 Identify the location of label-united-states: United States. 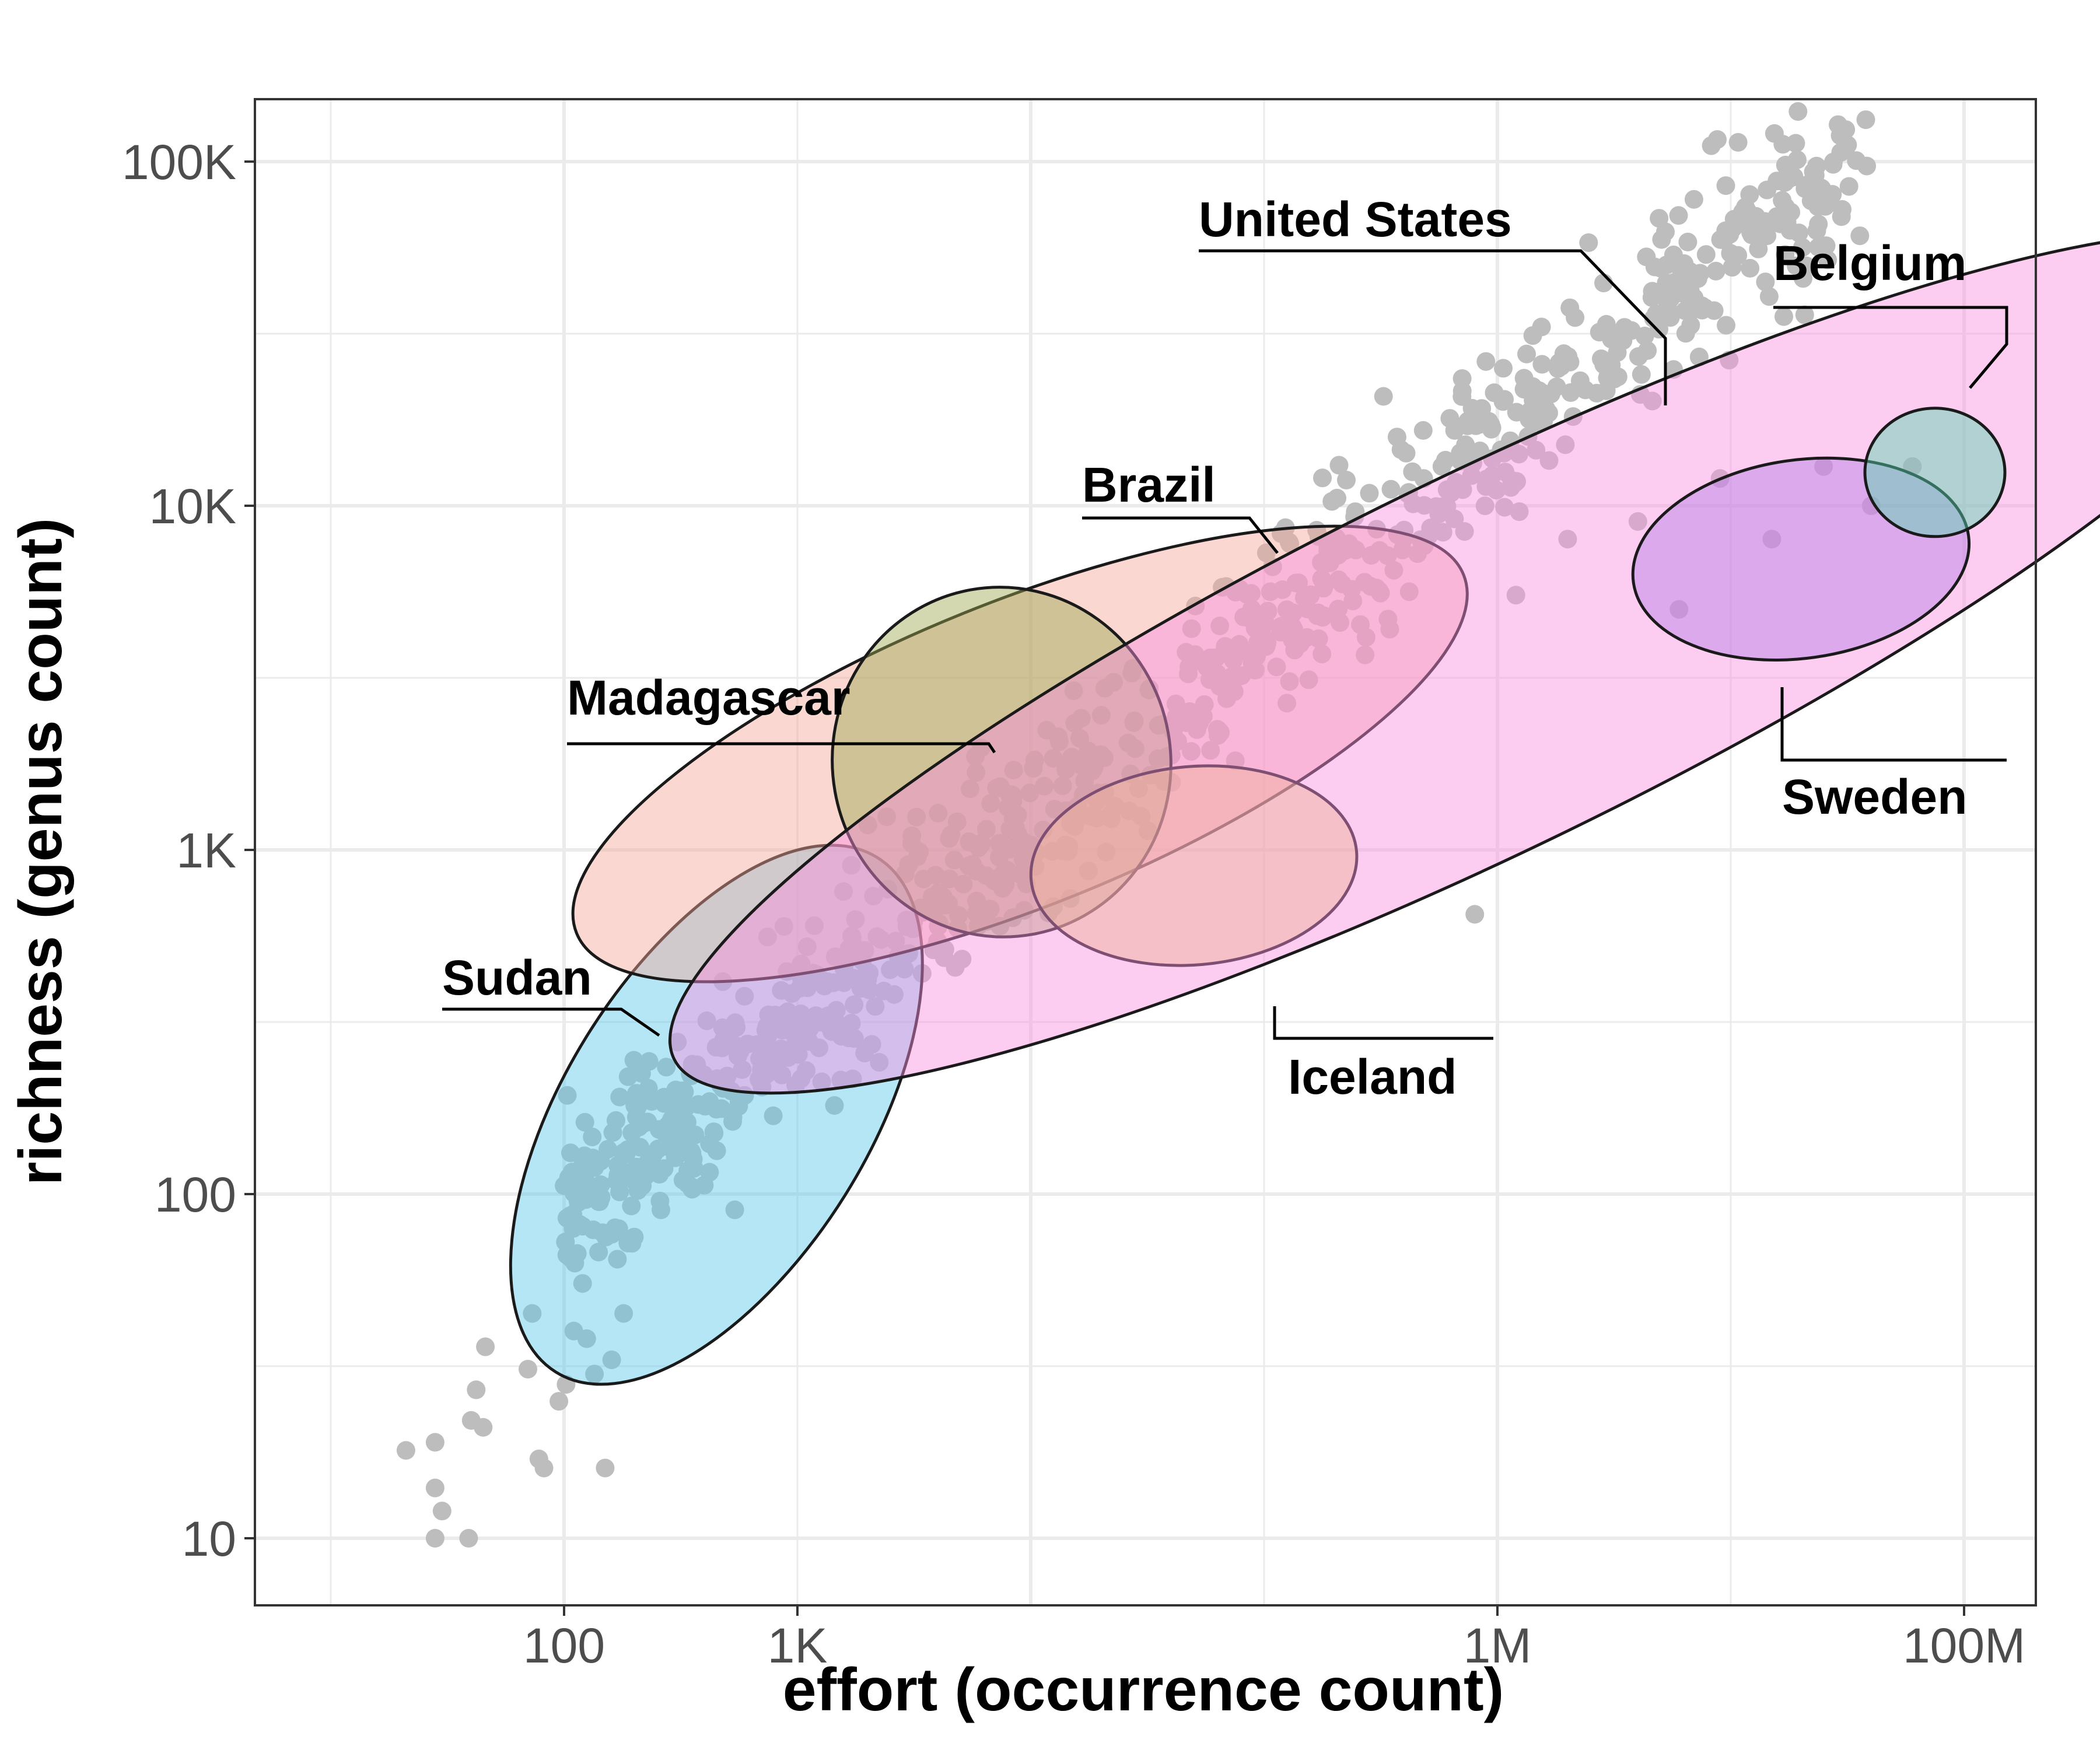
(1356, 219).